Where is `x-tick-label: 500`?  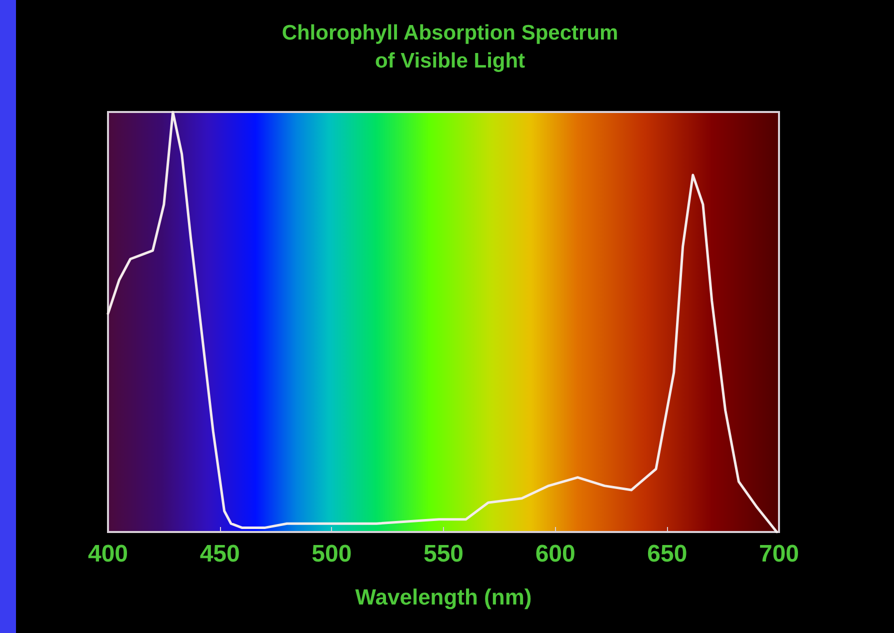 x-tick-label: 500 is located at coordinates (332, 554).